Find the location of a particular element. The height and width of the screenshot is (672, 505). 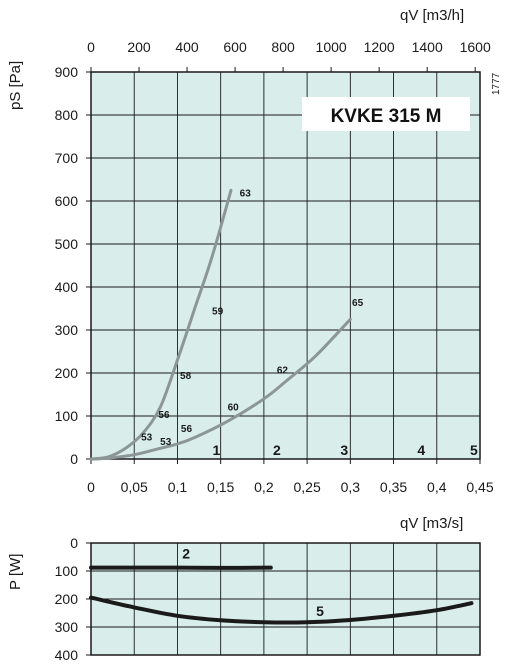

power-grid is located at coordinates (285, 599).